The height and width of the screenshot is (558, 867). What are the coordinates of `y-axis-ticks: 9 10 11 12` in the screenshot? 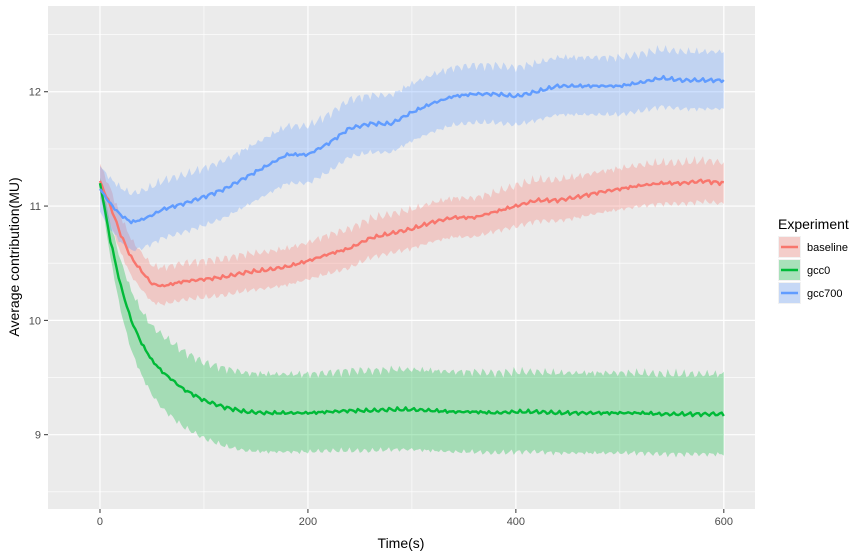 It's located at (38, 264).